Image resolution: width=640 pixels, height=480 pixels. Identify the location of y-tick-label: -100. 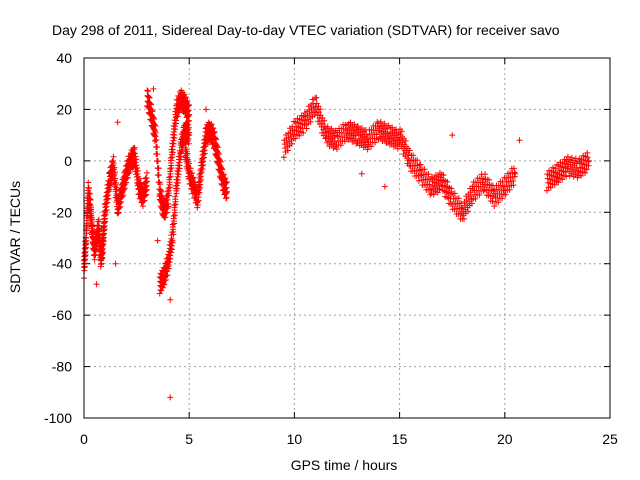
(58, 418).